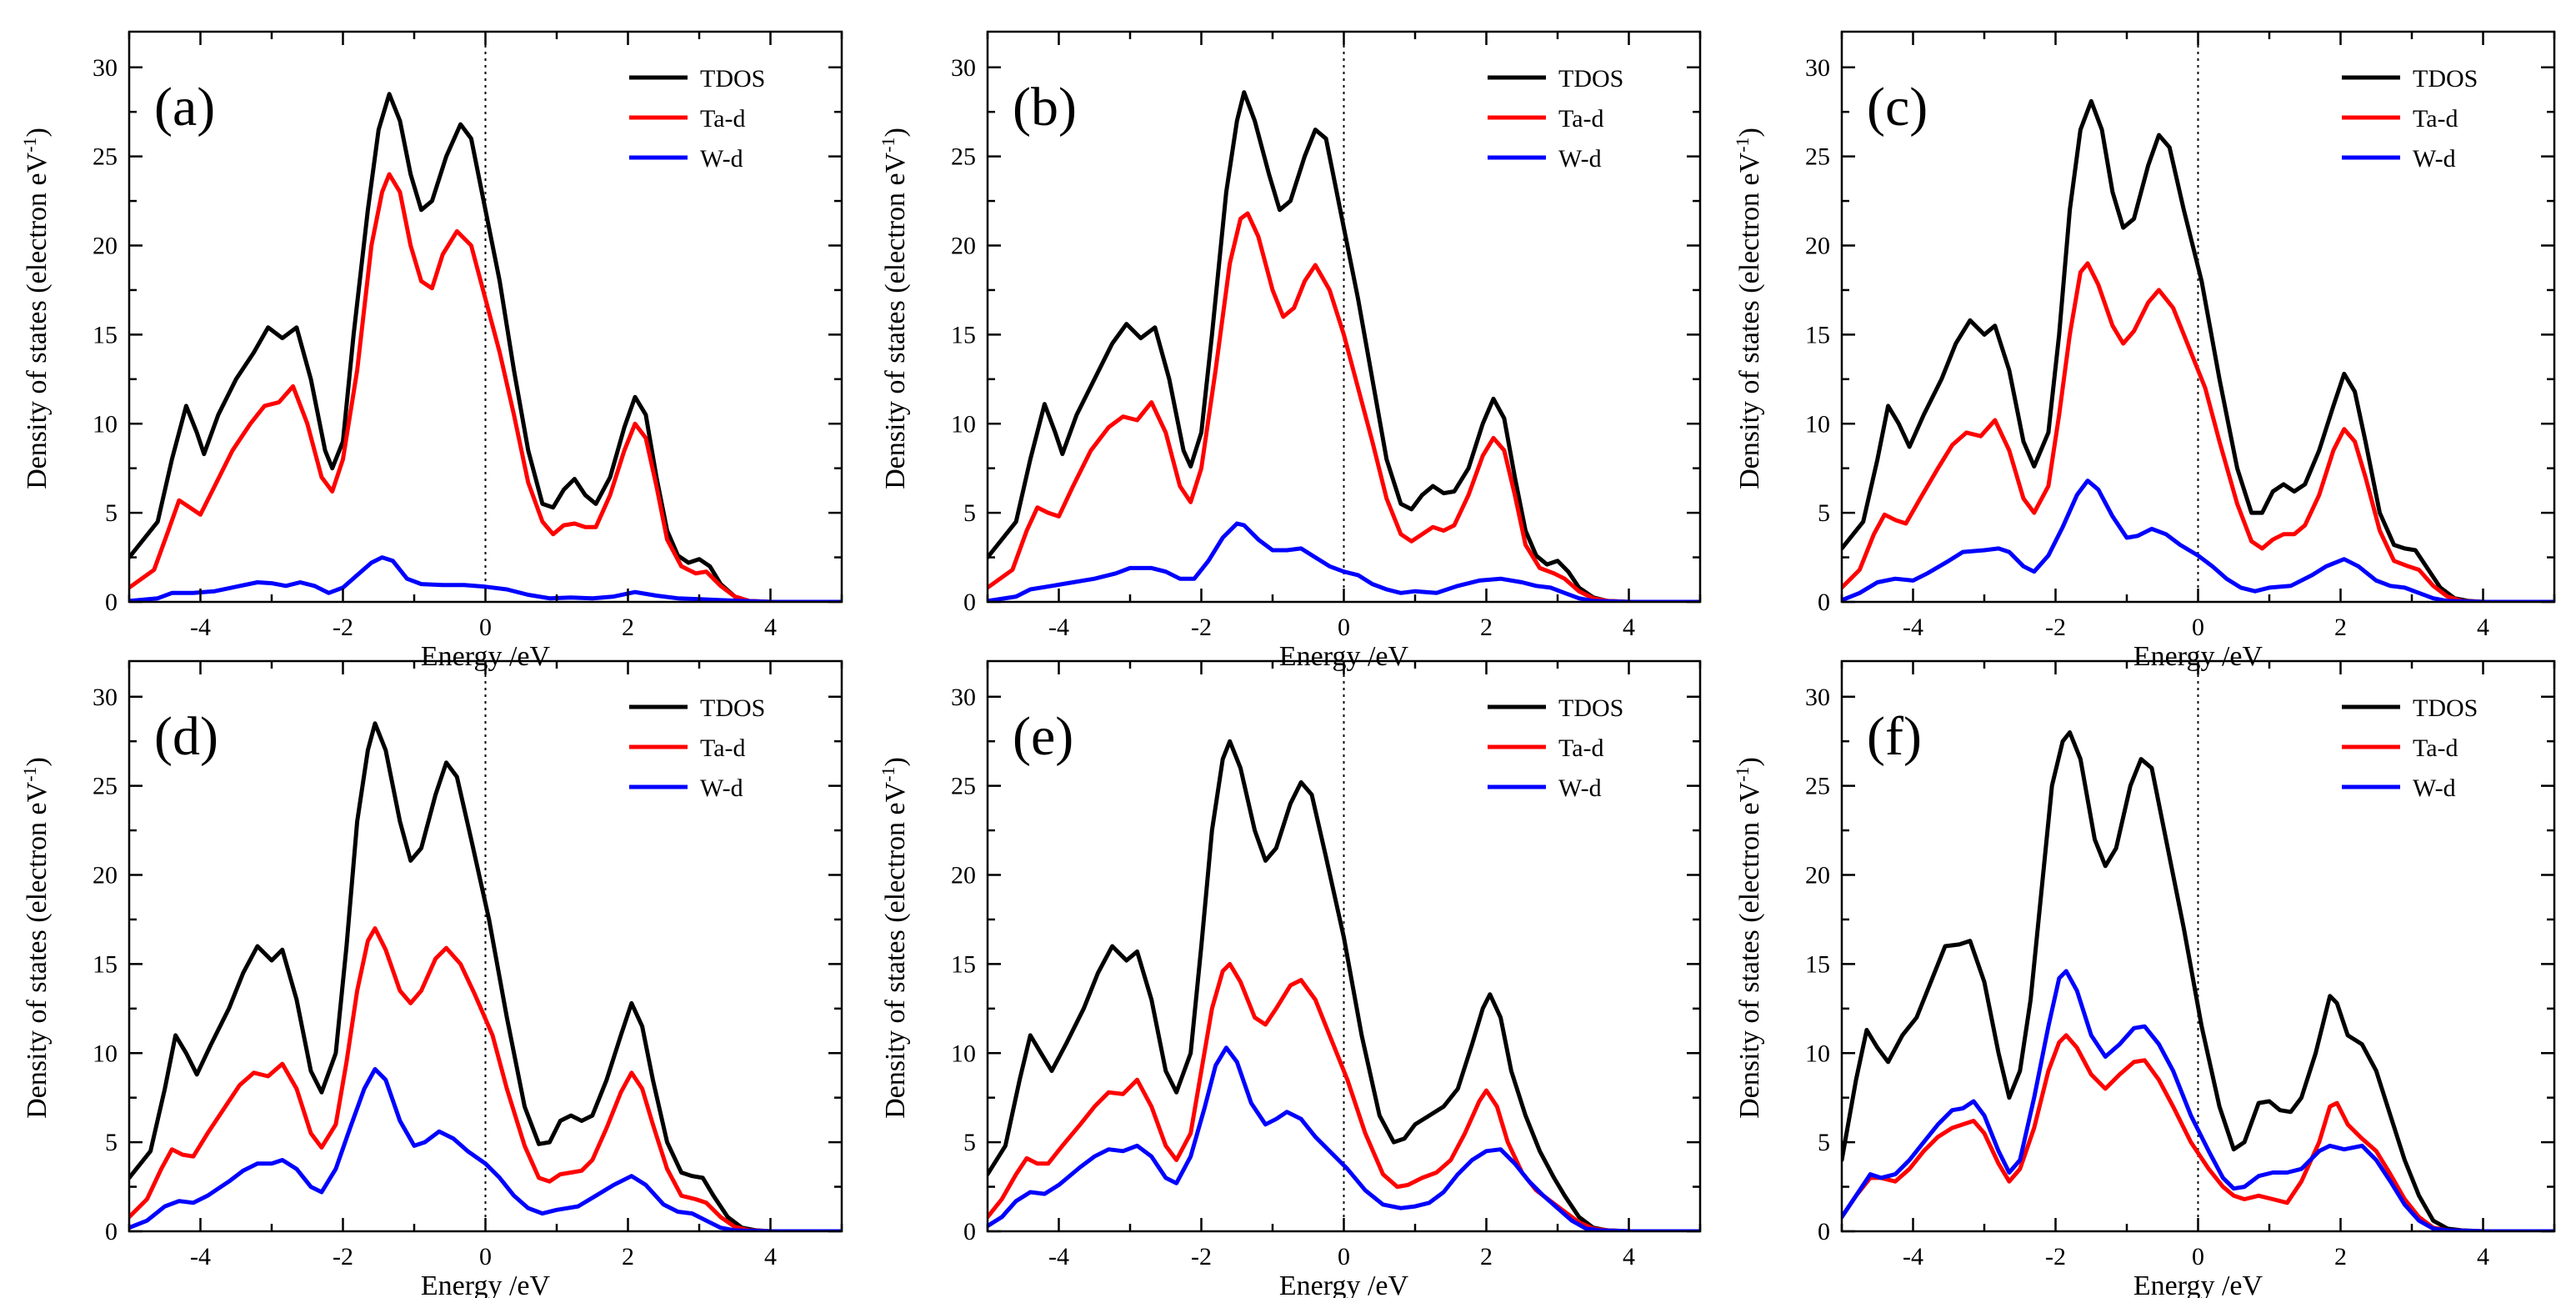 This screenshot has height=1298, width=2576. Describe the element at coordinates (1750, 132) in the screenshot. I see `y-axis-title-close: )` at that location.